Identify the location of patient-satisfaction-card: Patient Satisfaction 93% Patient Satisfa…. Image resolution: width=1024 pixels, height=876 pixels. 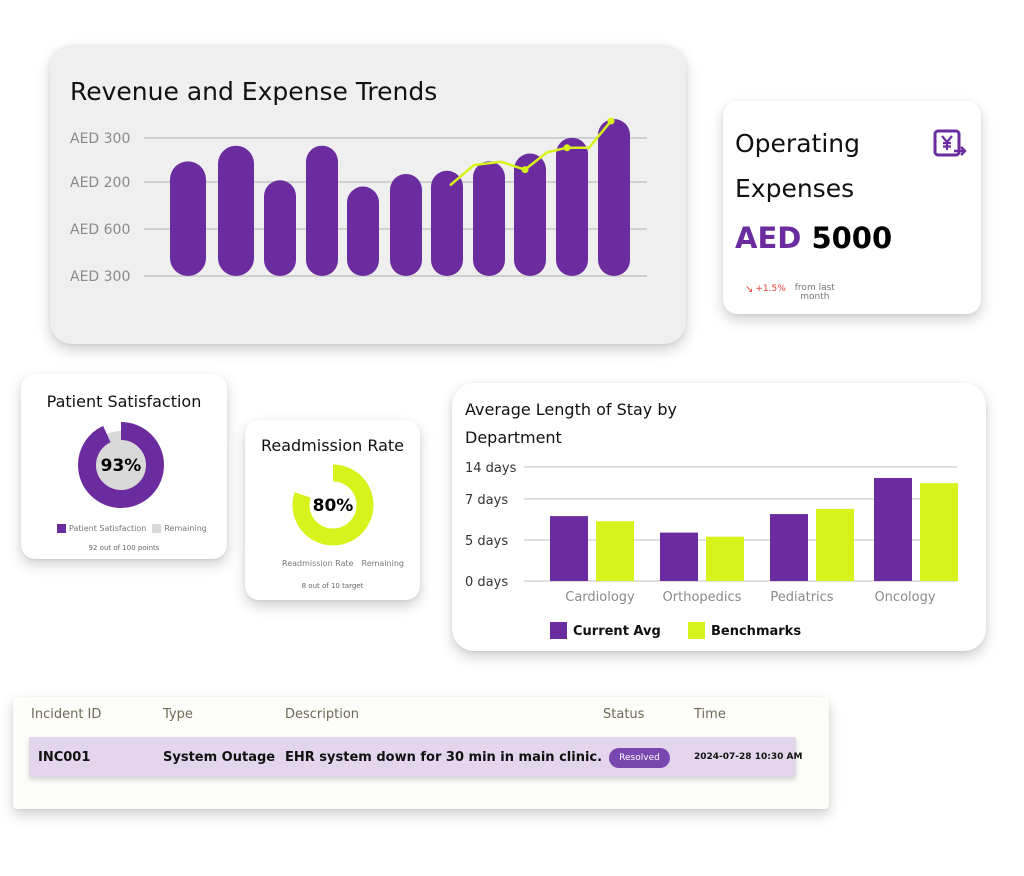
(124, 466).